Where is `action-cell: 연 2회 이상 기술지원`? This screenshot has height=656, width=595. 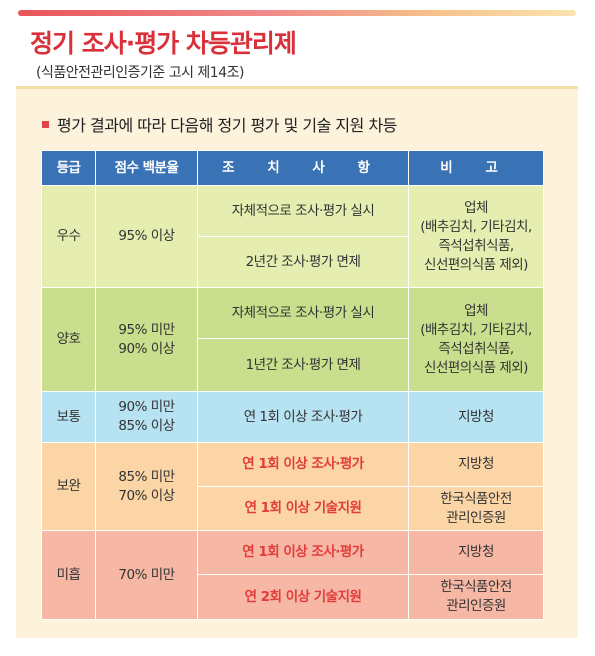
action-cell: 연 2회 이상 기술지원 is located at coordinates (303, 597).